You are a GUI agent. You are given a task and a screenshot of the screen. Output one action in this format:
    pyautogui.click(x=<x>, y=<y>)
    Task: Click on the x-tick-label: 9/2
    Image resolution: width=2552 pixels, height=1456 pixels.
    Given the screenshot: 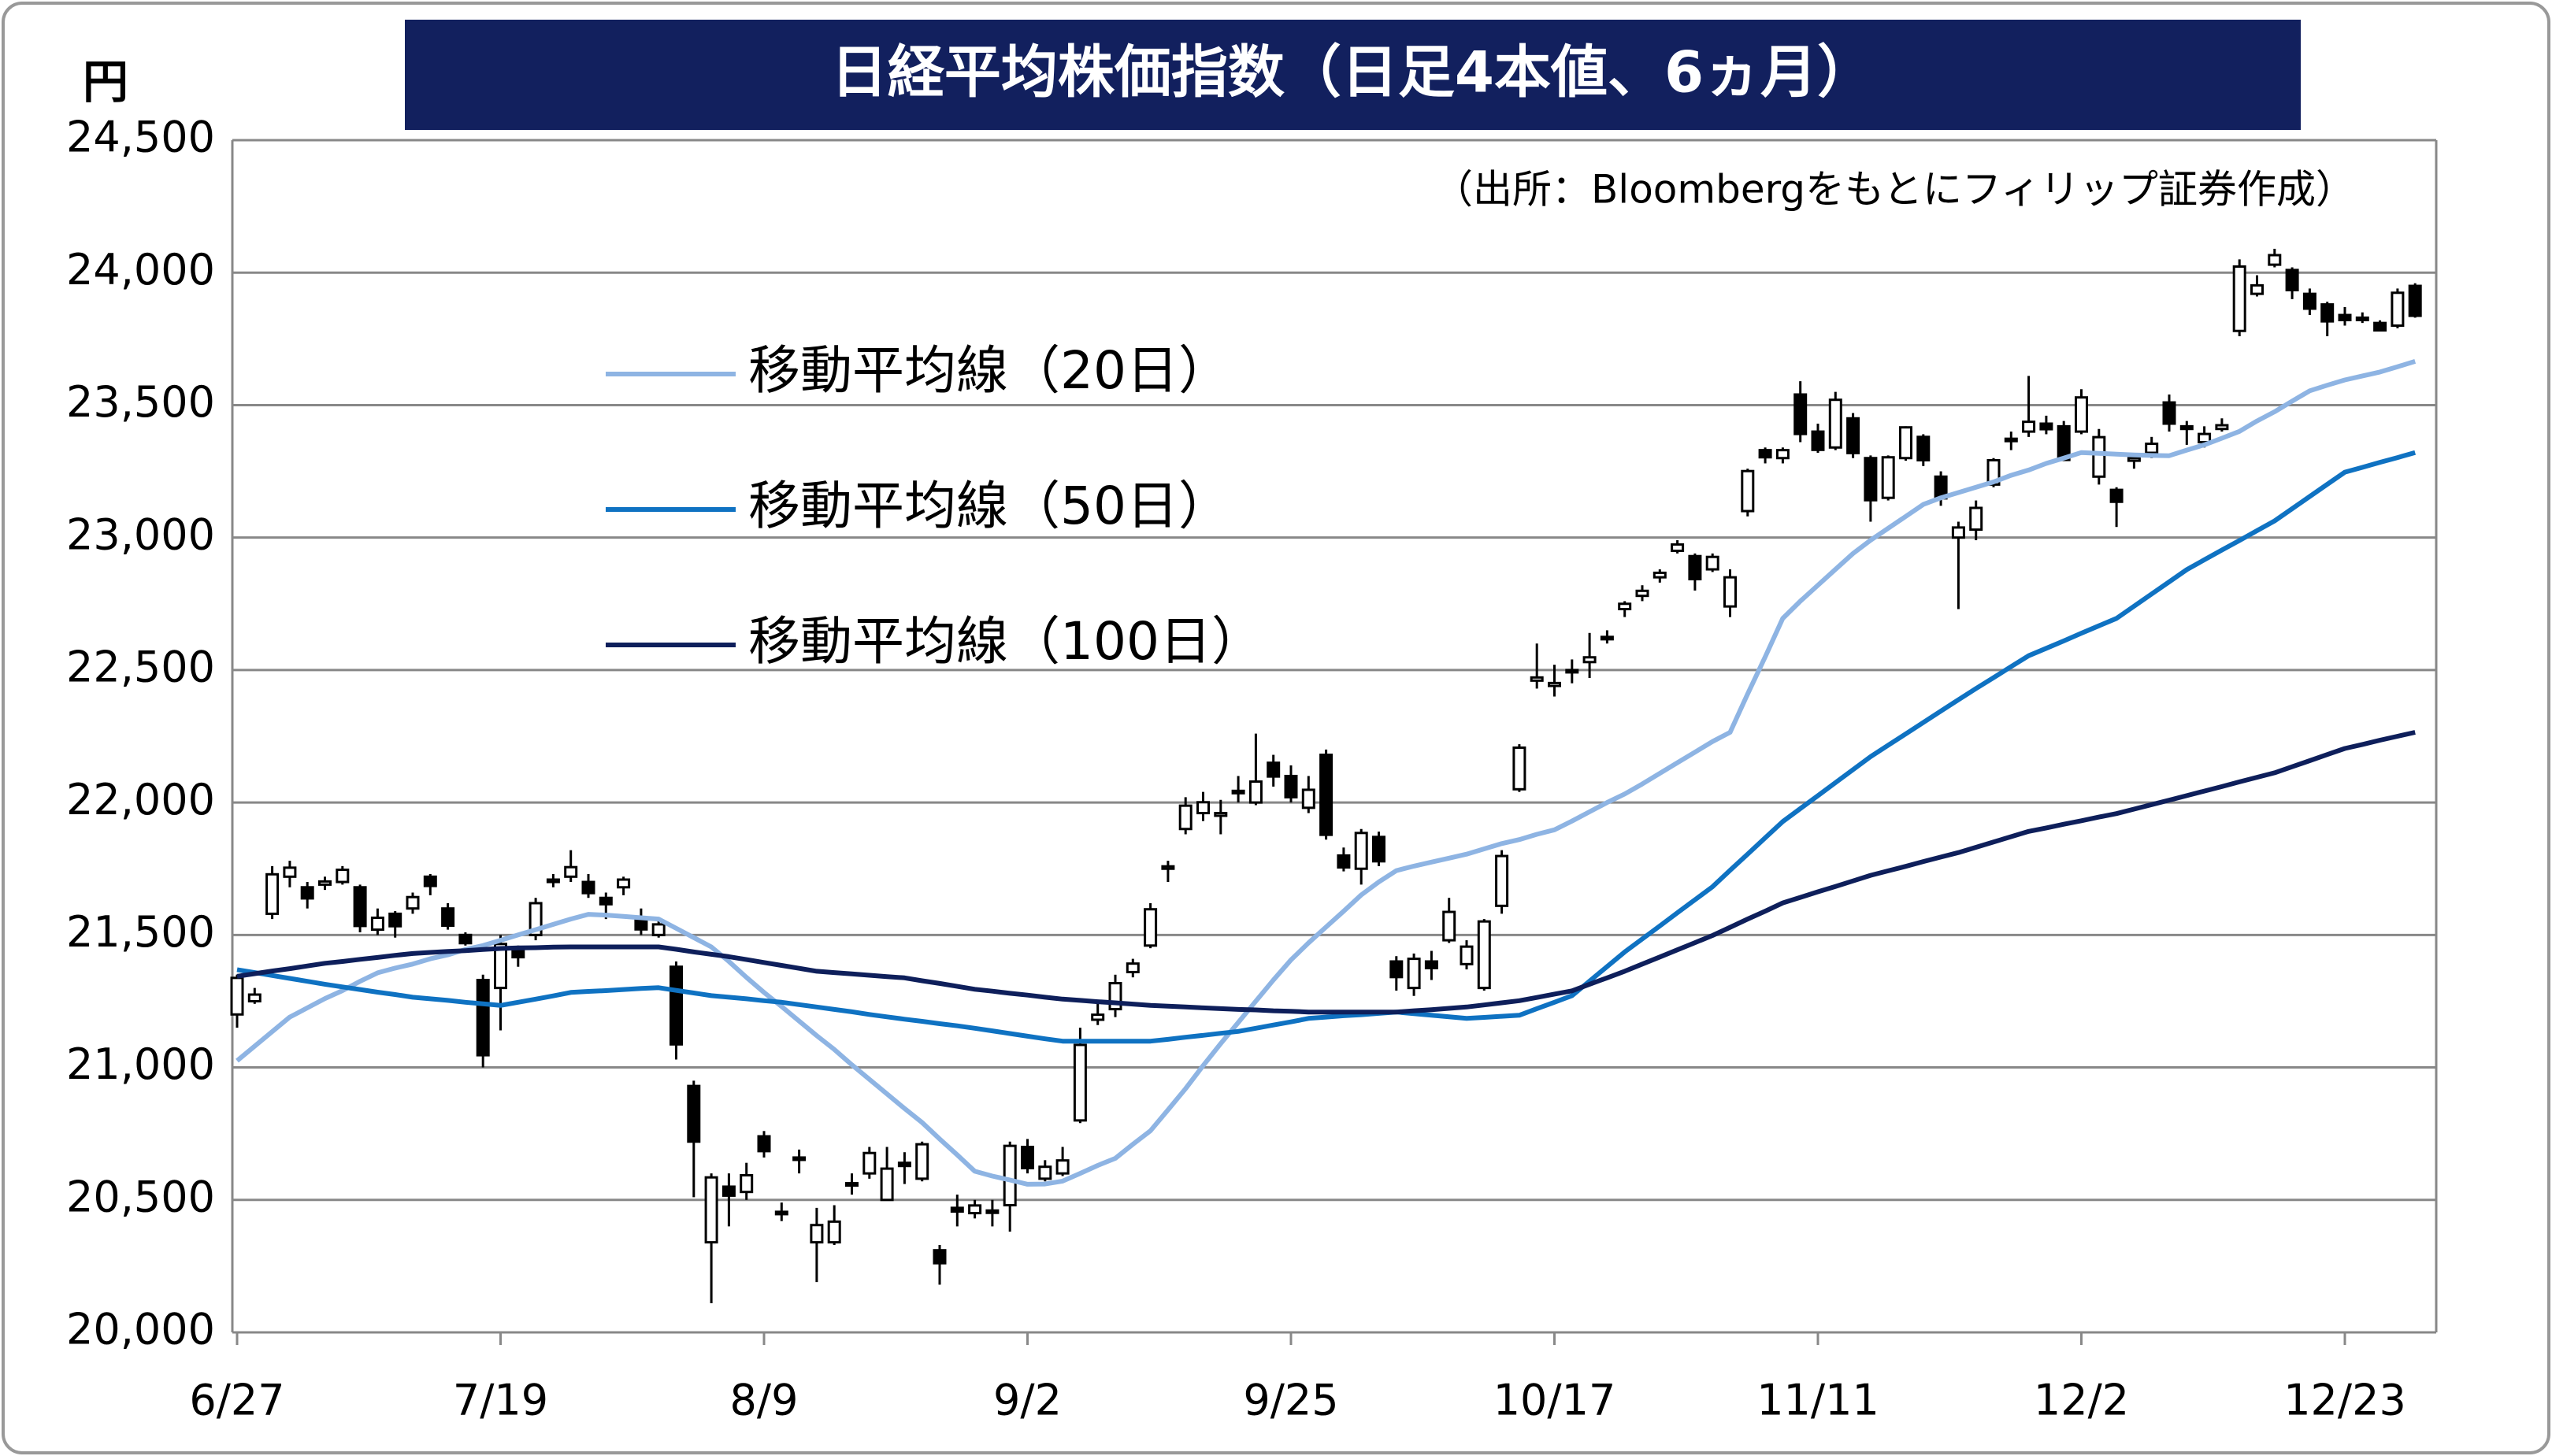 What is the action you would take?
    pyautogui.click(x=1028, y=1400)
    